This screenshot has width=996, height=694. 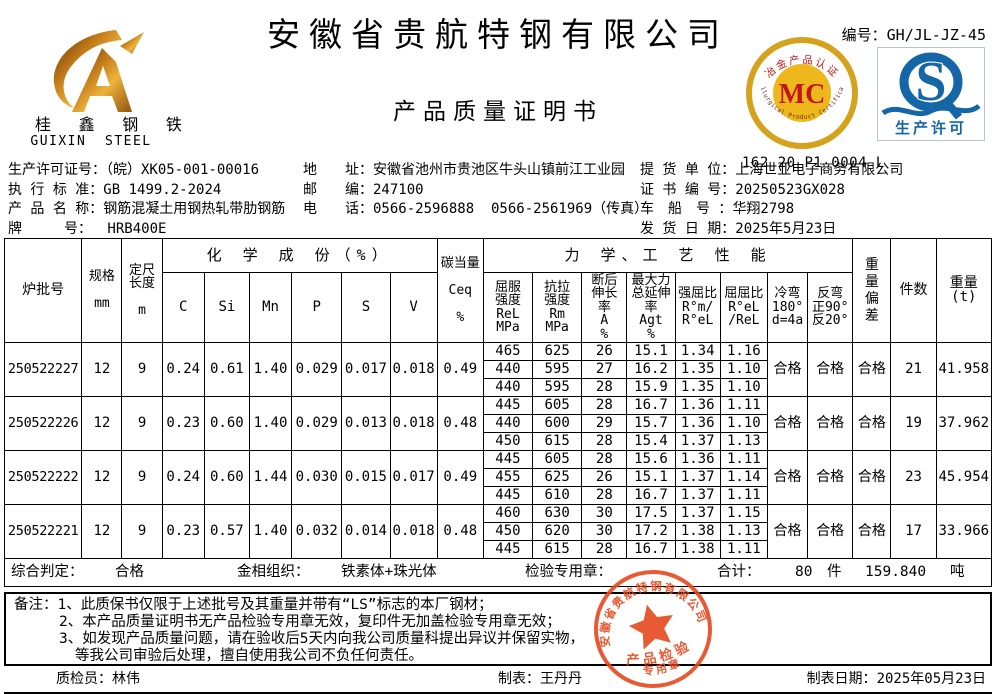 I want to click on licence-no-label: 生产许可证号：, so click(x=57, y=170).